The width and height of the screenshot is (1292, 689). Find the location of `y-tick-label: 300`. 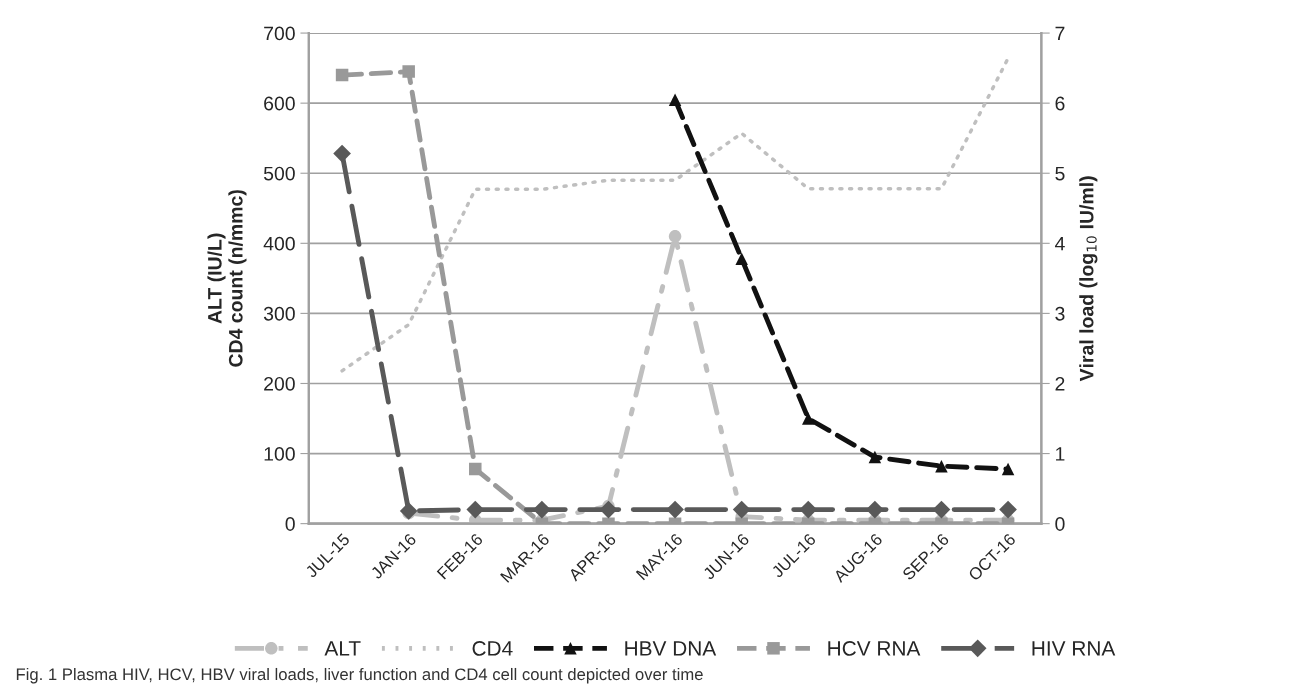

y-tick-label: 300 is located at coordinates (279, 313).